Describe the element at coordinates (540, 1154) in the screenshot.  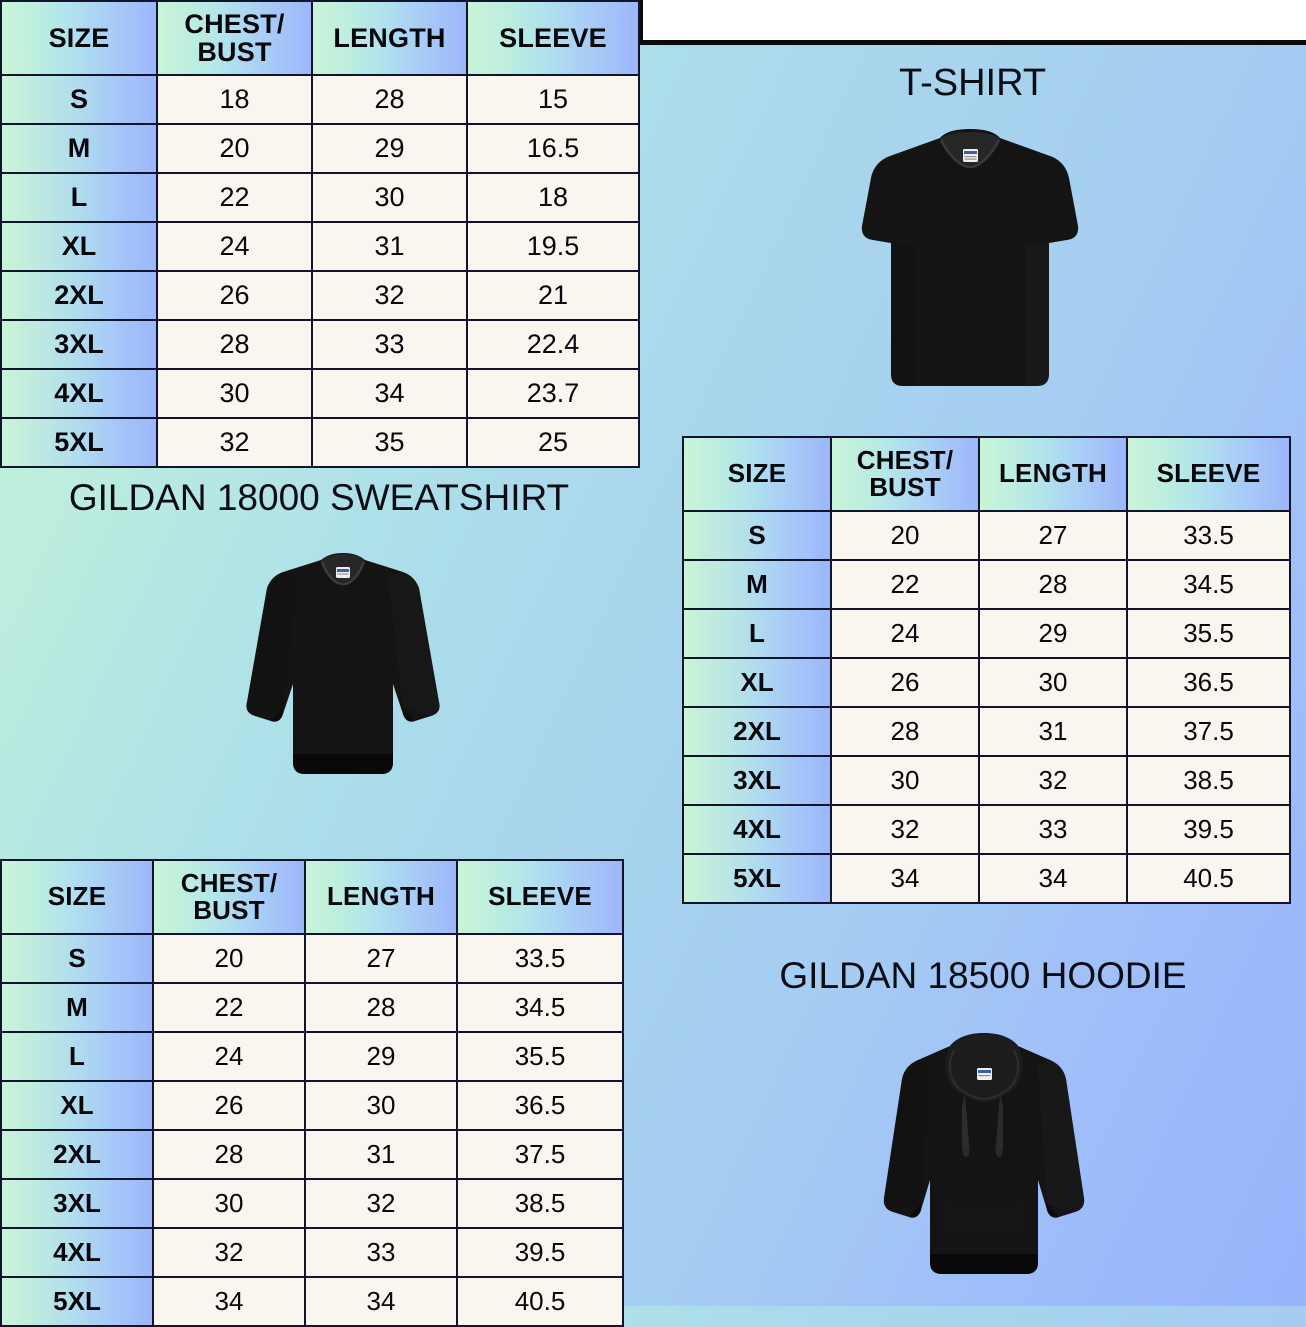
I see `cell-sleeve: 37.5` at that location.